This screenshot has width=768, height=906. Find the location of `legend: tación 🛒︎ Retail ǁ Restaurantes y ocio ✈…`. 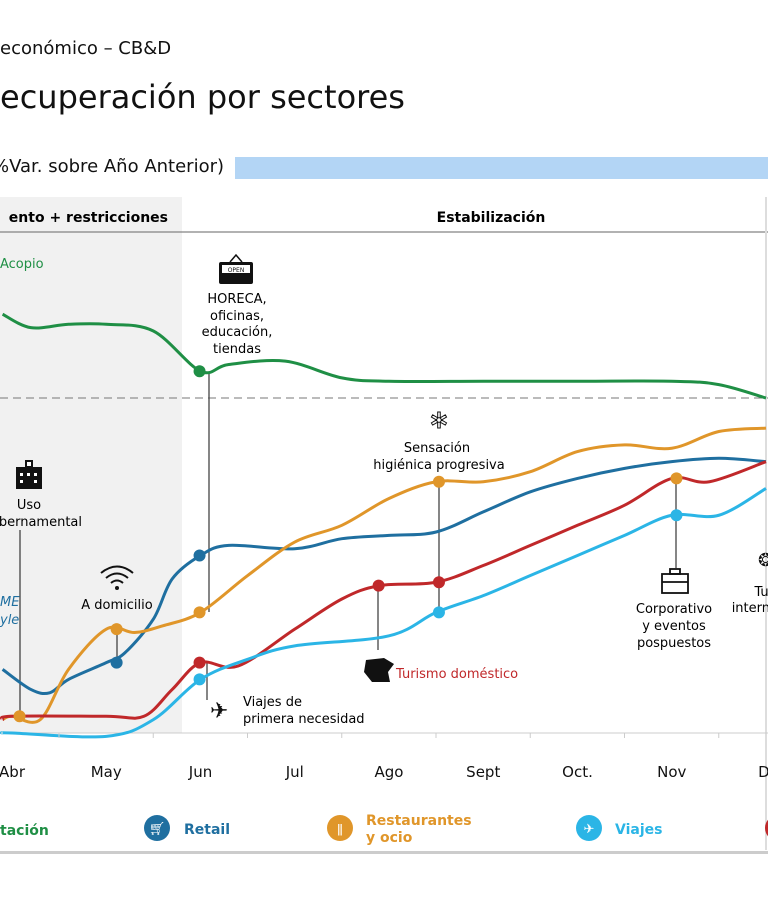

legend: tación 🛒︎ Retail ǁ Restaurantes y ocio ✈… is located at coordinates (384, 829).